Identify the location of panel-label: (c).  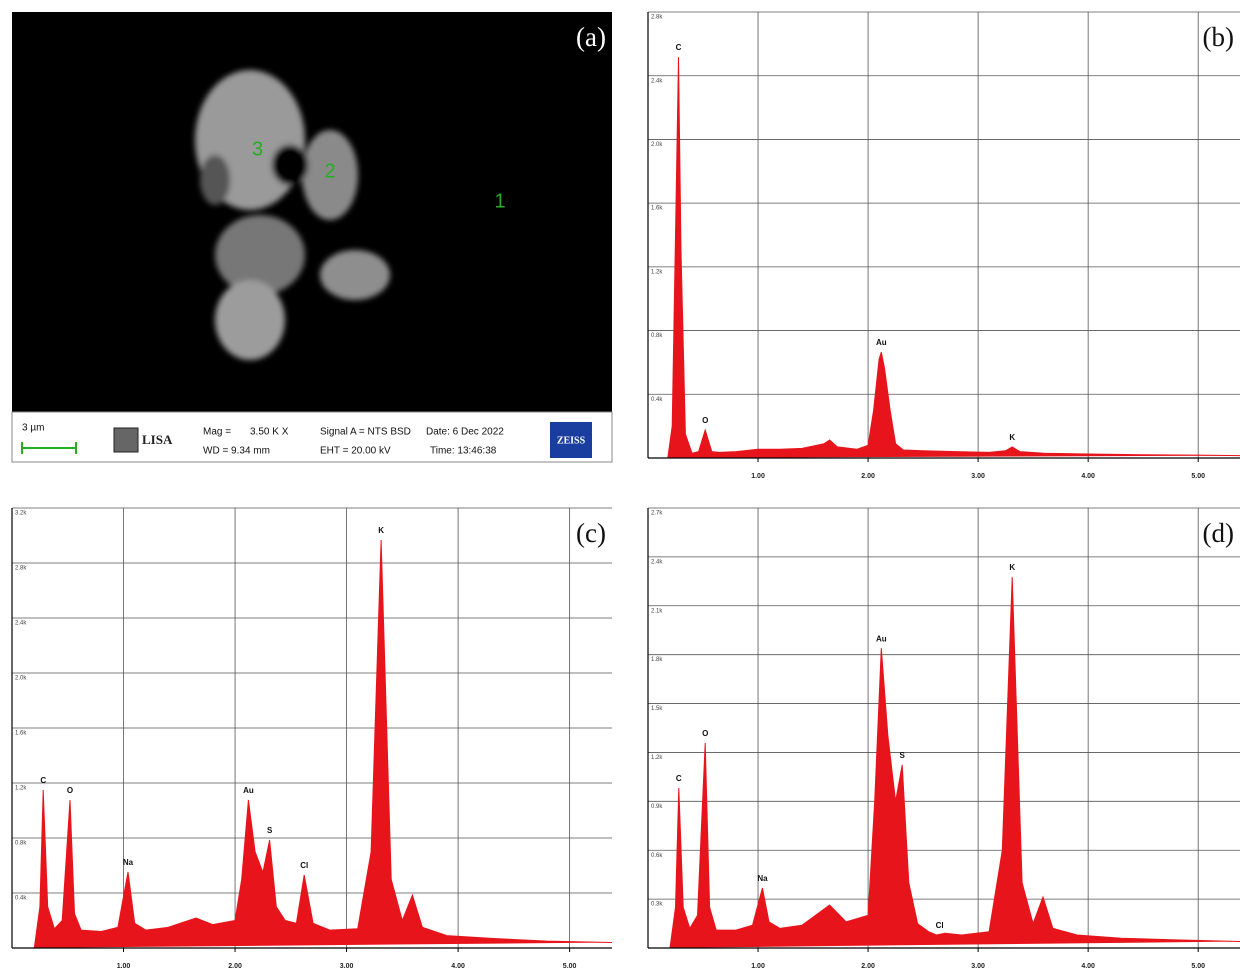
(591, 533).